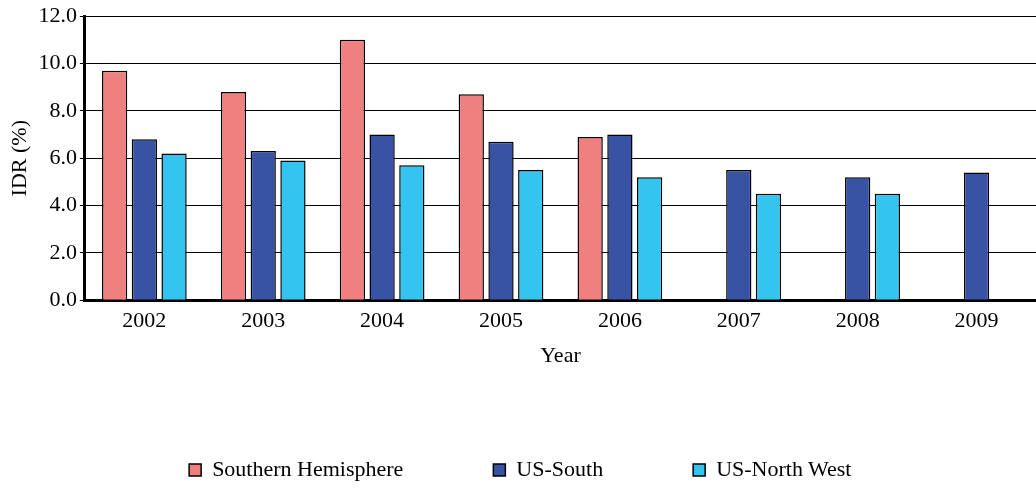 Image resolution: width=1036 pixels, height=491 pixels. What do you see at coordinates (144, 320) in the screenshot?
I see `x-tick-label: 2002` at bounding box center [144, 320].